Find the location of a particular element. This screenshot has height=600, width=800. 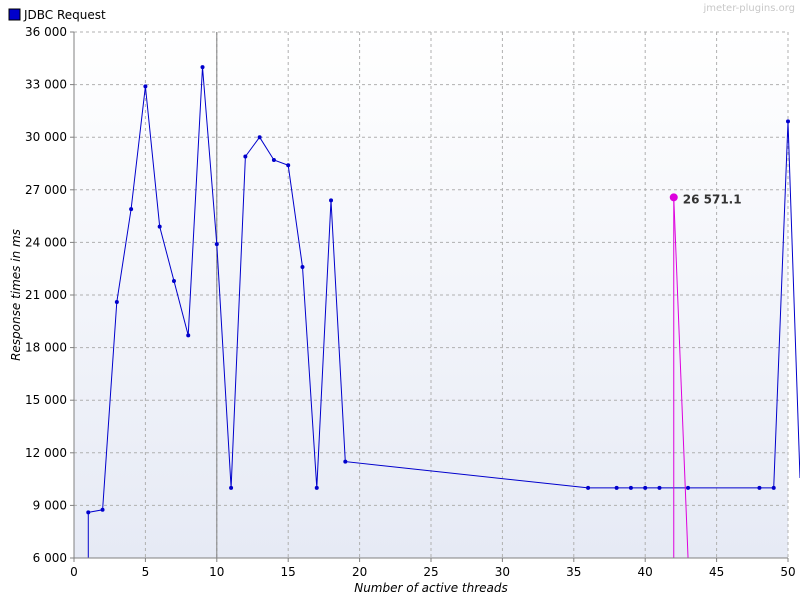

x-axis-title: Number of active threads is located at coordinates (431, 588).